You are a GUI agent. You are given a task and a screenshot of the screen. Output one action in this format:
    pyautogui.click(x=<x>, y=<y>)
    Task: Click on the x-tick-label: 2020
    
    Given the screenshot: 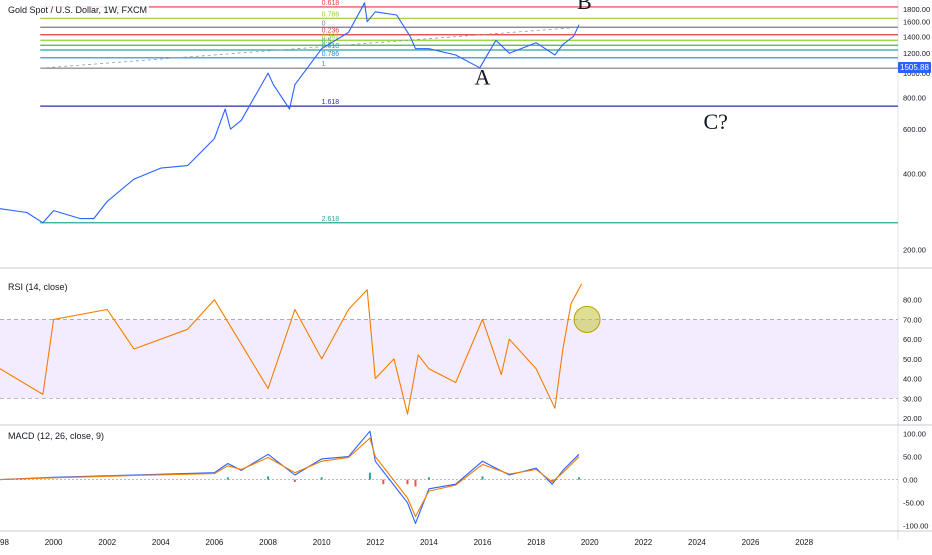 What is the action you would take?
    pyautogui.click(x=590, y=542)
    